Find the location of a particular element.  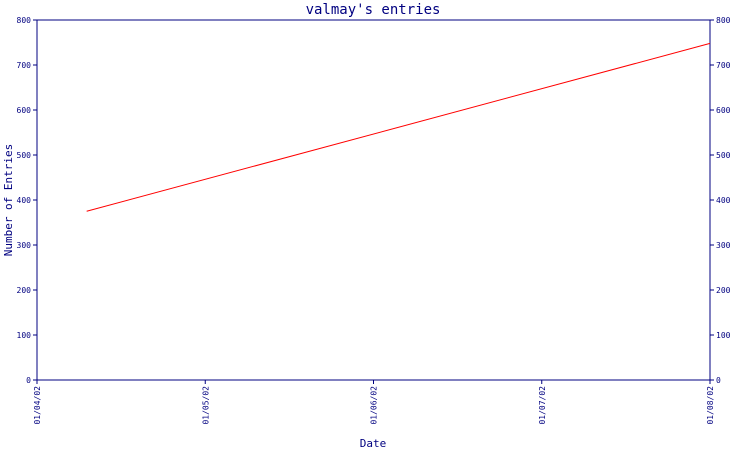

y-tick-label-right: 700 is located at coordinates (723, 65).